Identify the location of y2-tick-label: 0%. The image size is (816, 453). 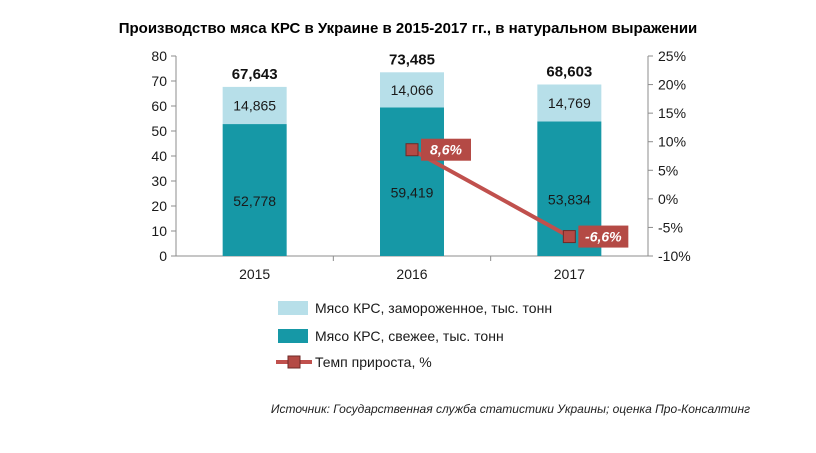
(668, 199).